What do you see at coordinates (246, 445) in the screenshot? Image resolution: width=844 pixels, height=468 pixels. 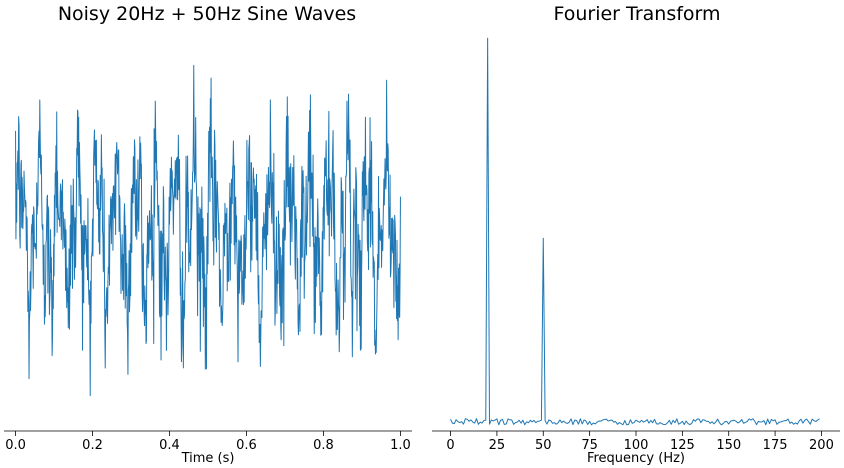 I see `x-tick-label: 0.6` at bounding box center [246, 445].